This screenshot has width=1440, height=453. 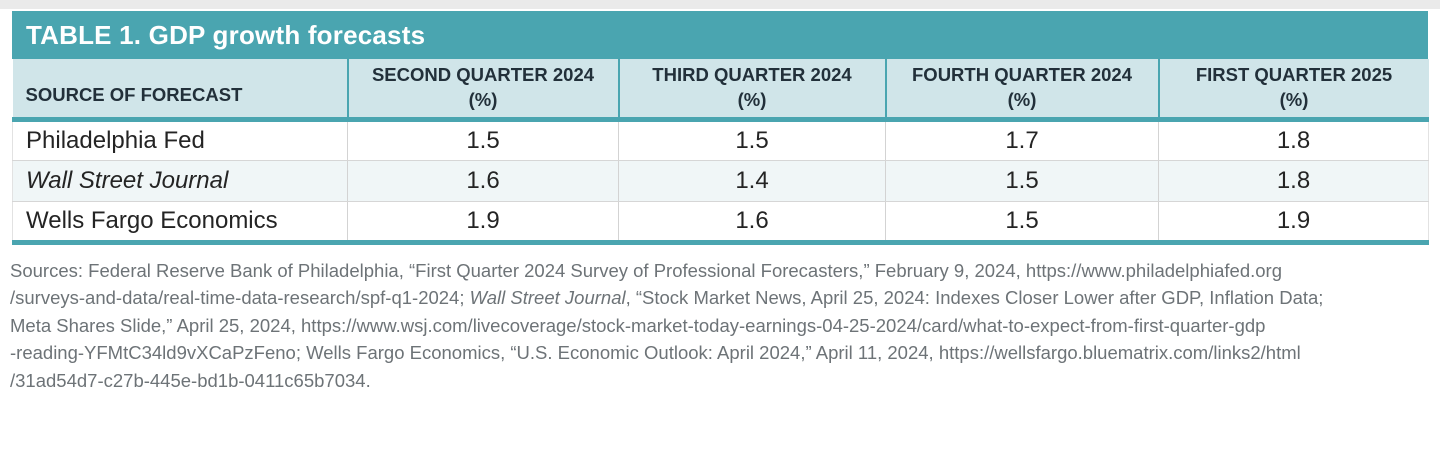 I want to click on table-row: Wells Fargo Economics 1.9 1.6 1.5 1.9, so click(x=720, y=223).